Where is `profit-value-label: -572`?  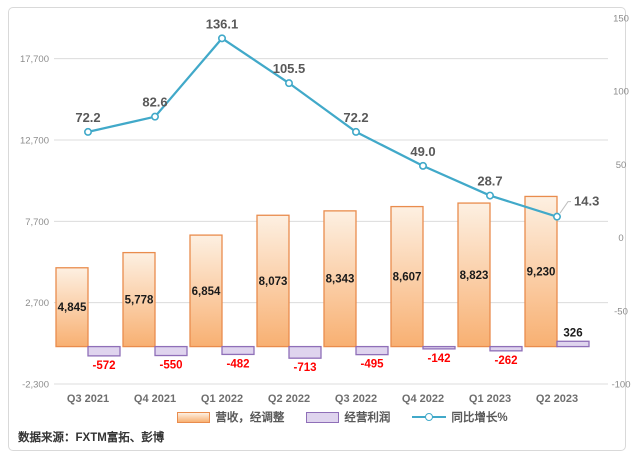
profit-value-label: -572 is located at coordinates (103, 366).